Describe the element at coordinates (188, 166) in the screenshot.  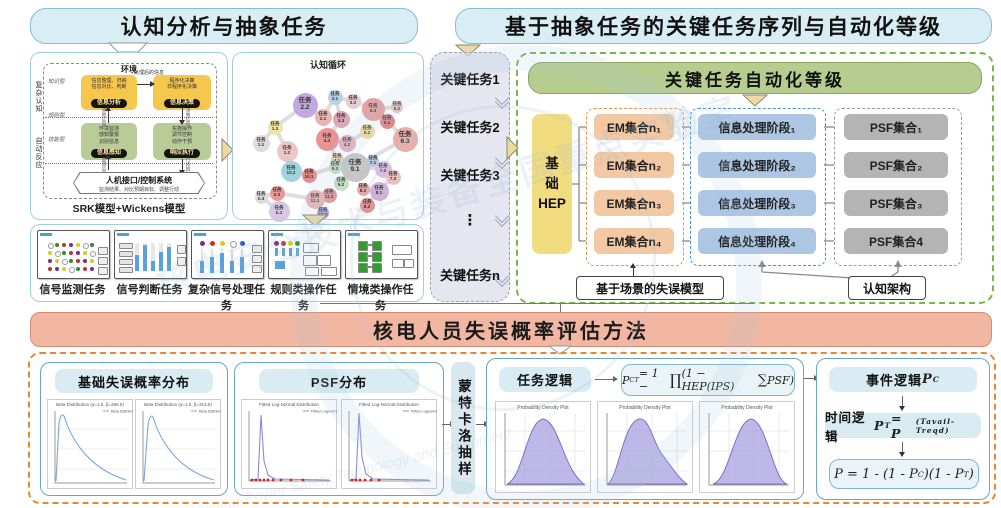
I see `arrow-label-act: 行动执行` at that location.